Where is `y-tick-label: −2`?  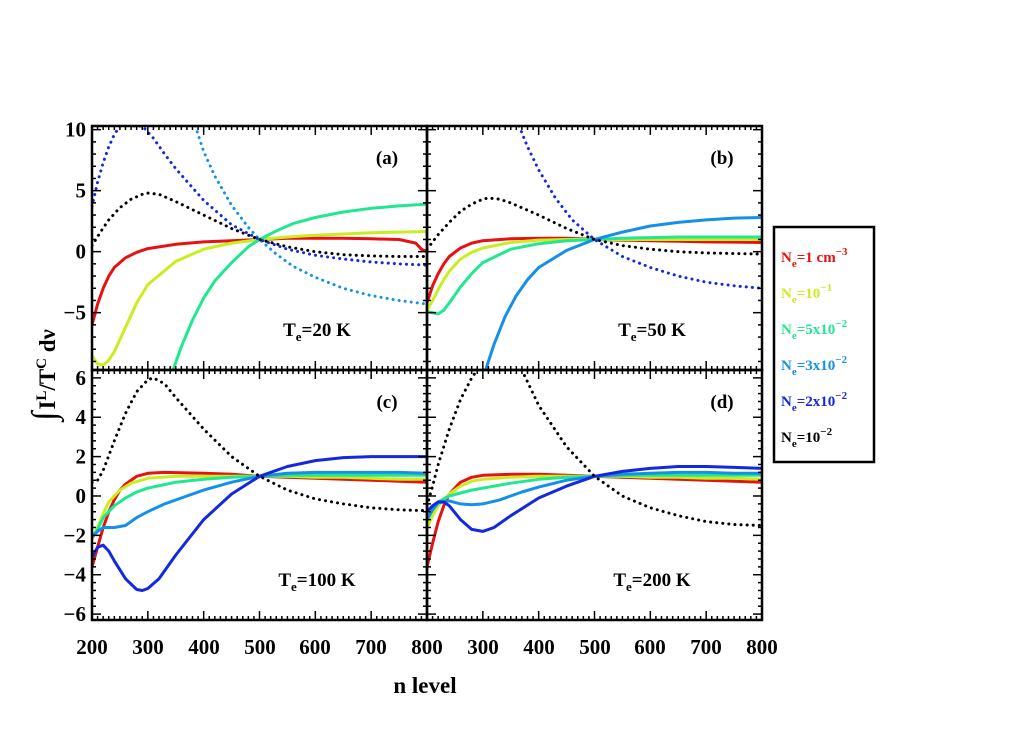 y-tick-label: −2 is located at coordinates (75, 535).